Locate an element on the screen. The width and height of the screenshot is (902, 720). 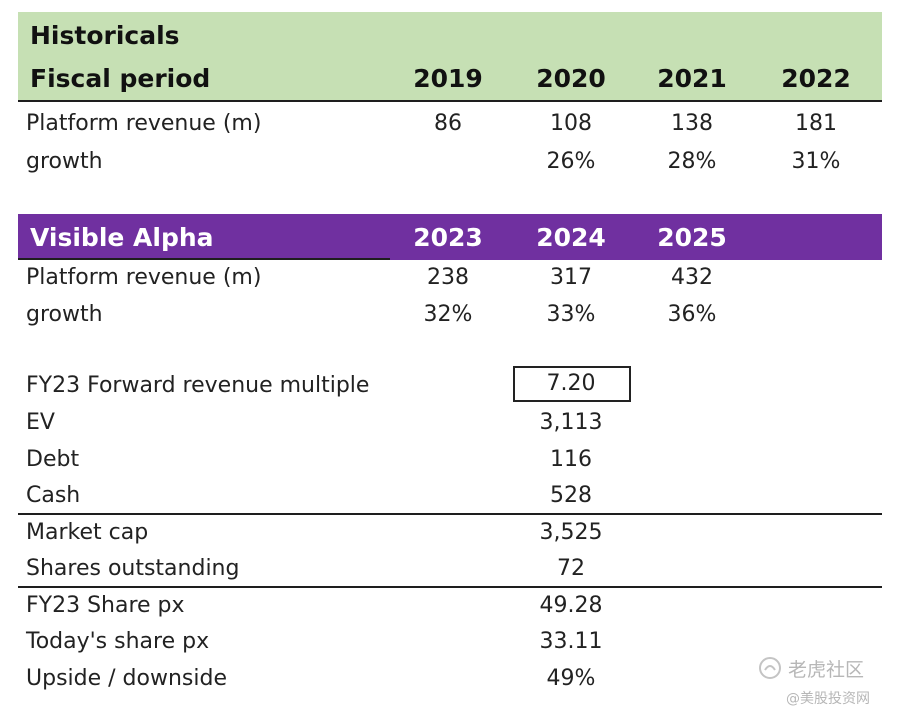
debt-label: Debt is located at coordinates (53, 459).